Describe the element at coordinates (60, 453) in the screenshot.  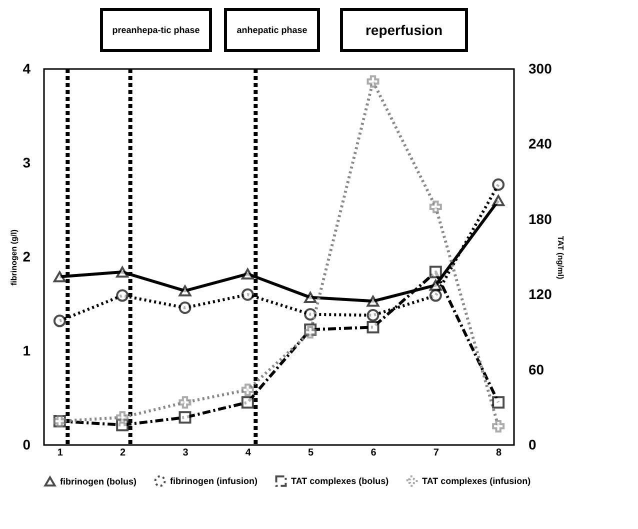
I see `x-tick-label: 1` at that location.